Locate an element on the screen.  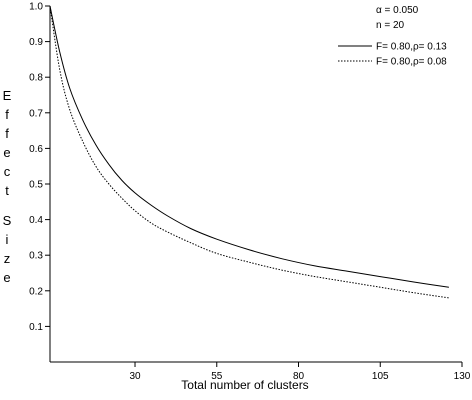
y-axis-label-letter: E is located at coordinates (7, 95).